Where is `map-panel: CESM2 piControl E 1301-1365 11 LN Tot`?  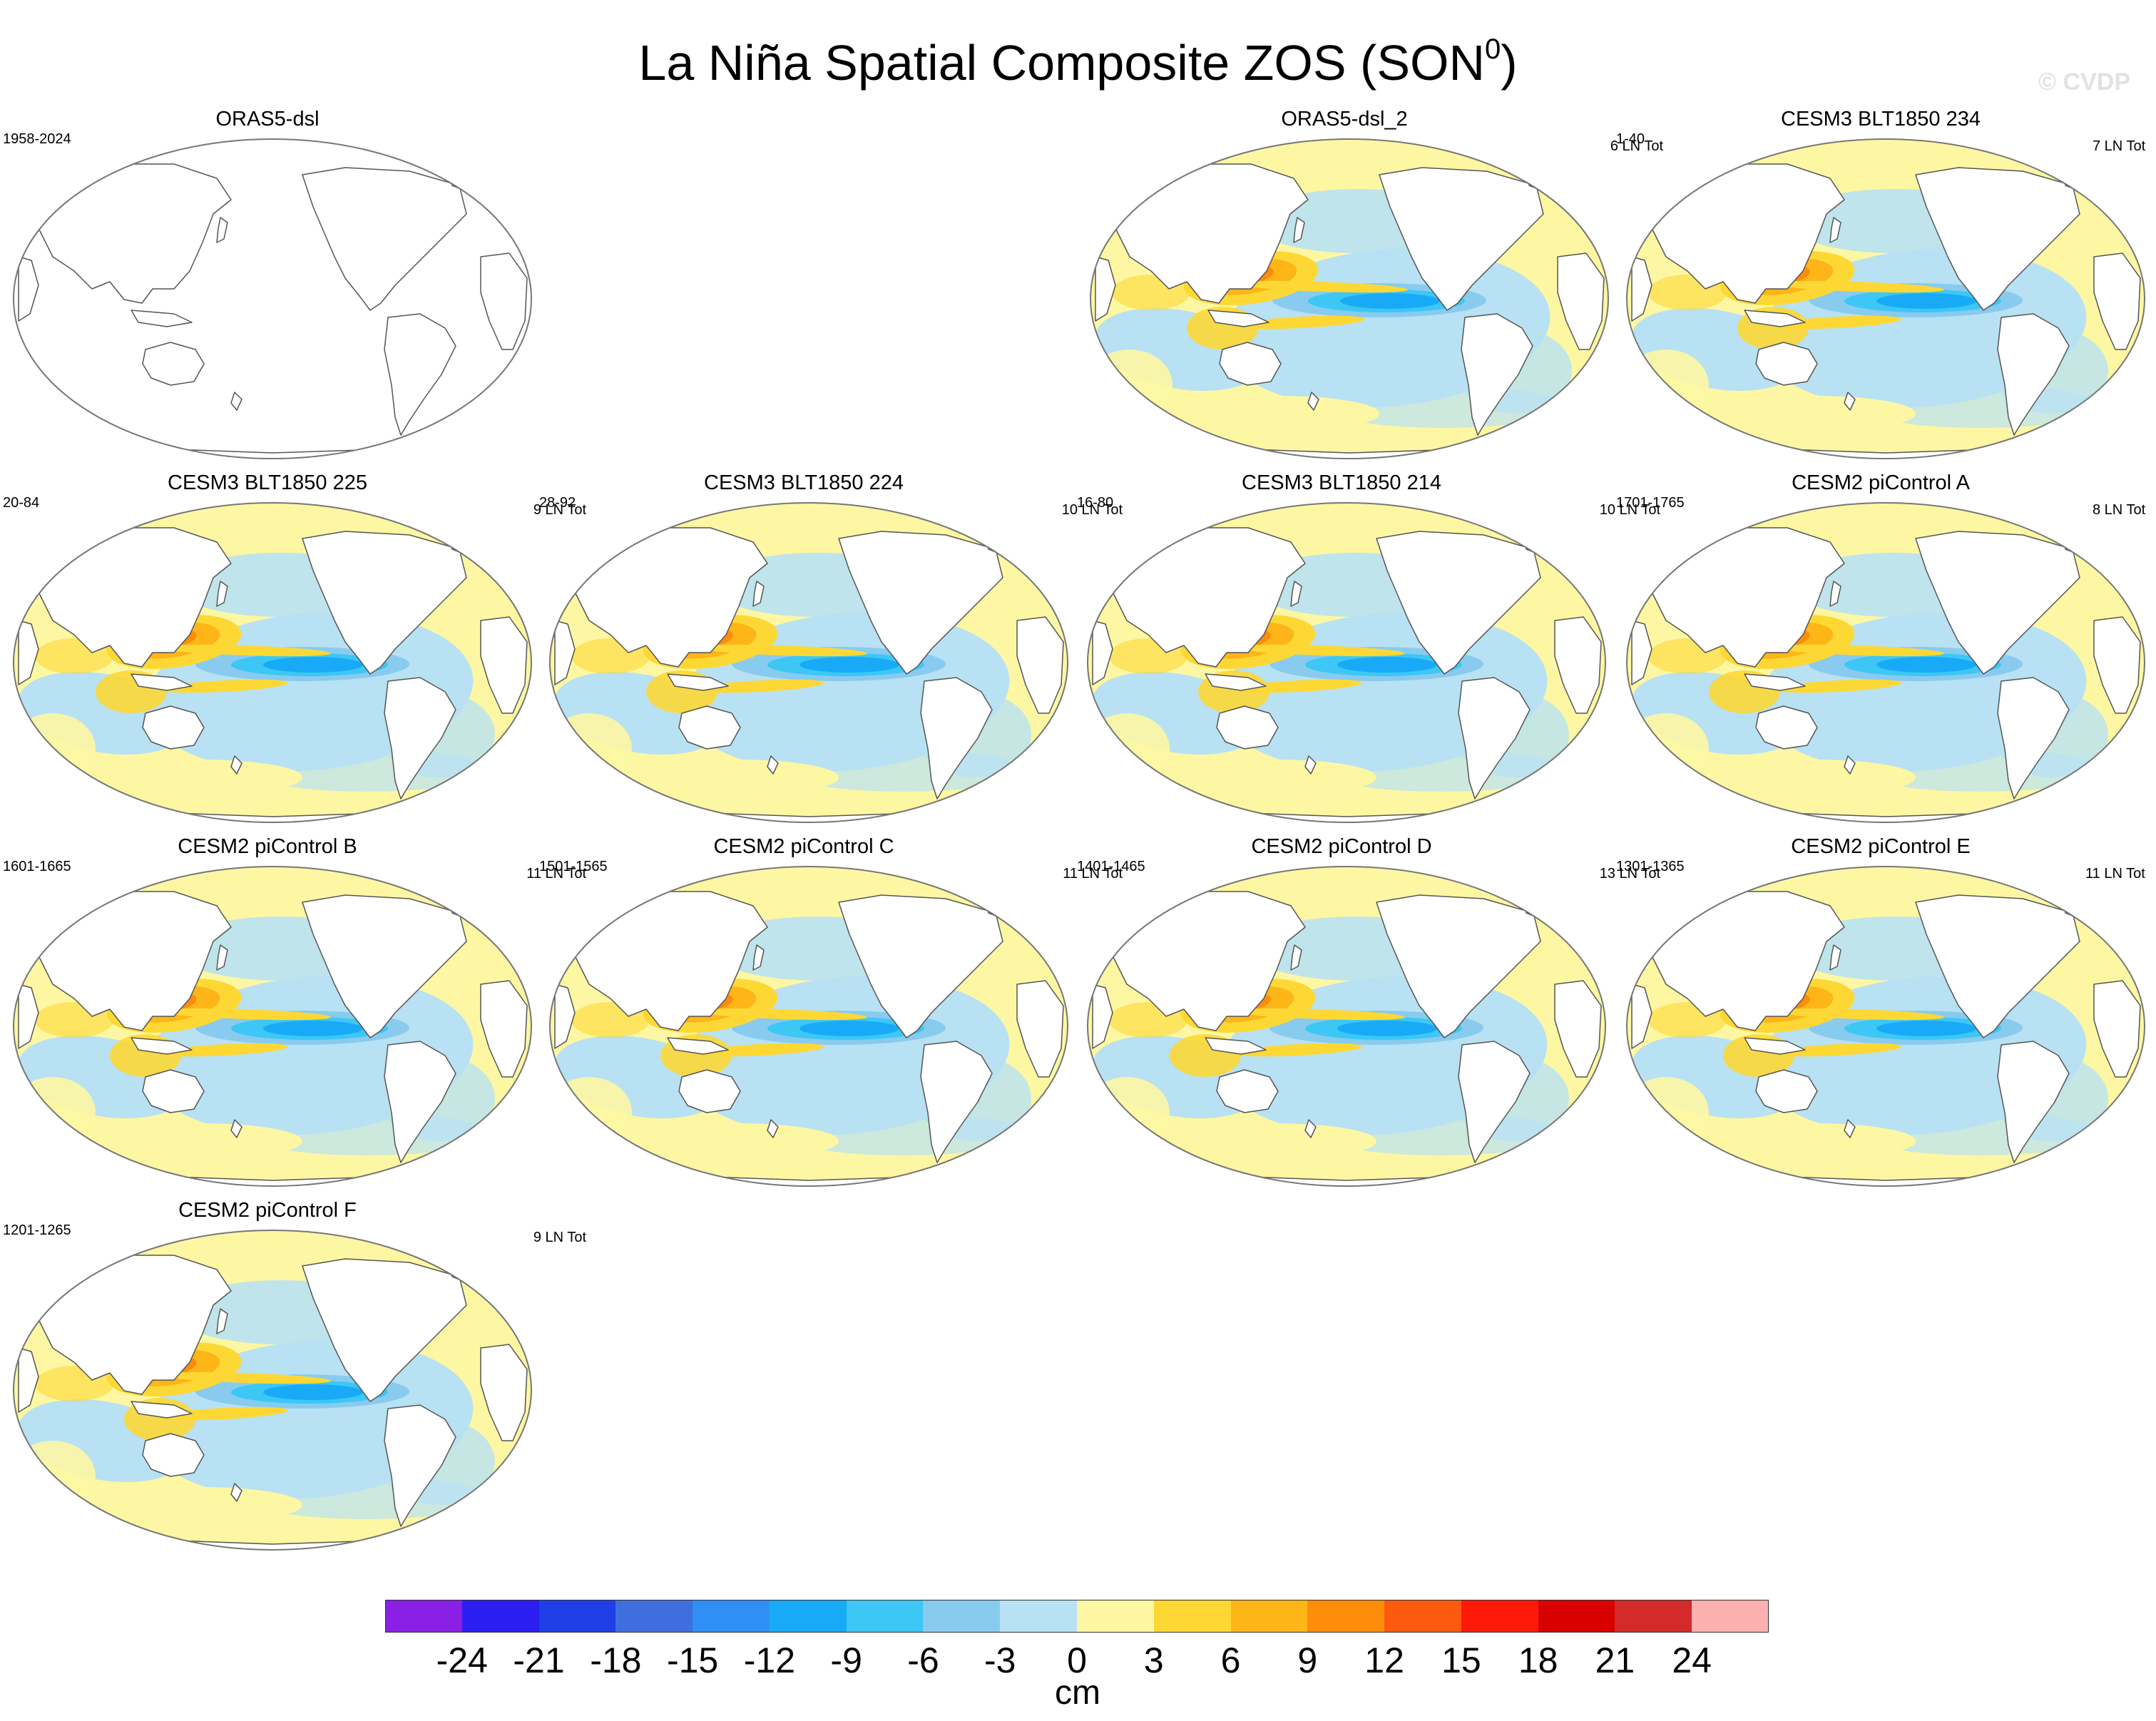
map-panel: CESM2 piControl E 1301-1365 11 LN Tot is located at coordinates (1881, 1012).